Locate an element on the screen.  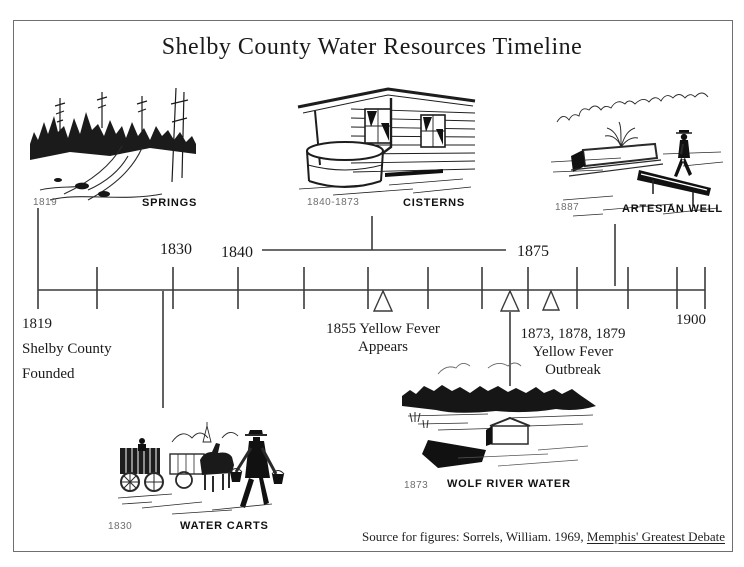
founding-line-county: Shelby County is located at coordinates (67, 349).